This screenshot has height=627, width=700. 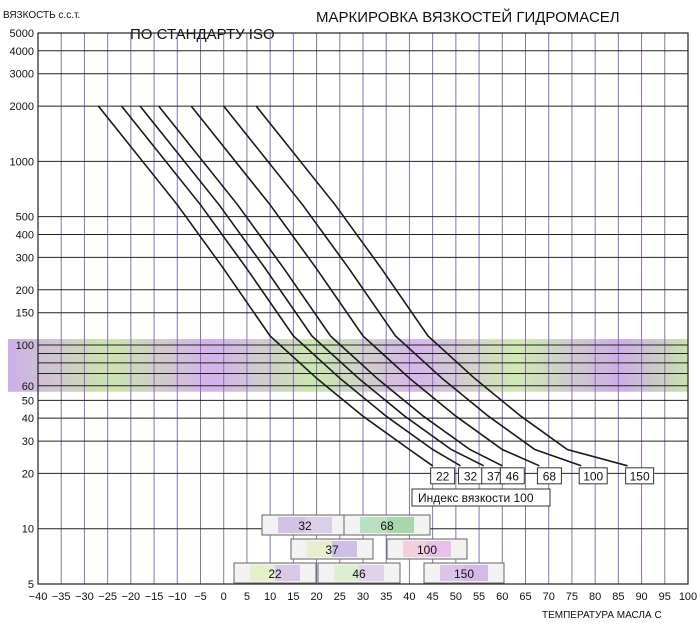 I want to click on x-tick-label: 95, so click(x=665, y=597).